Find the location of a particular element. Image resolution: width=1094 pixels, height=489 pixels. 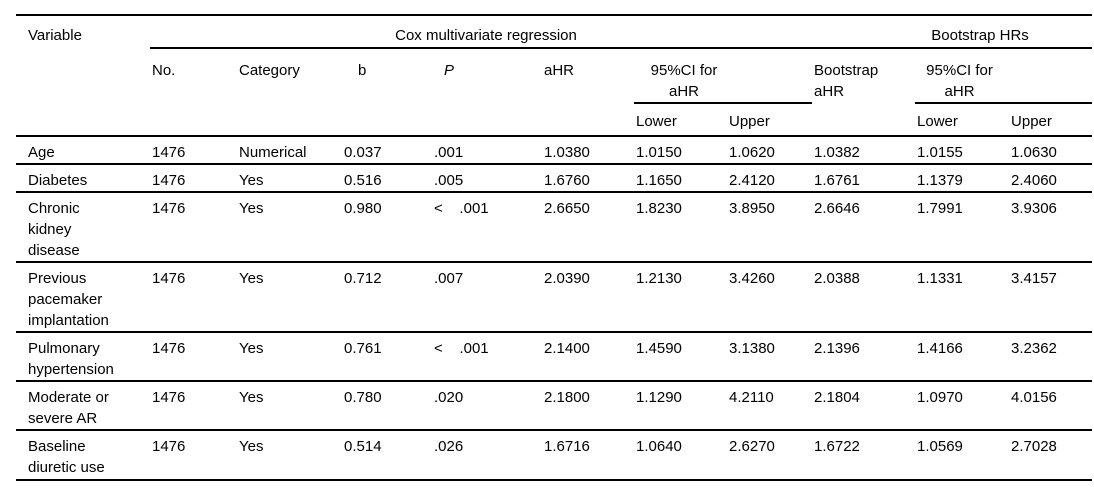

cell-boot_lower: 1.4166 is located at coordinates (940, 348).